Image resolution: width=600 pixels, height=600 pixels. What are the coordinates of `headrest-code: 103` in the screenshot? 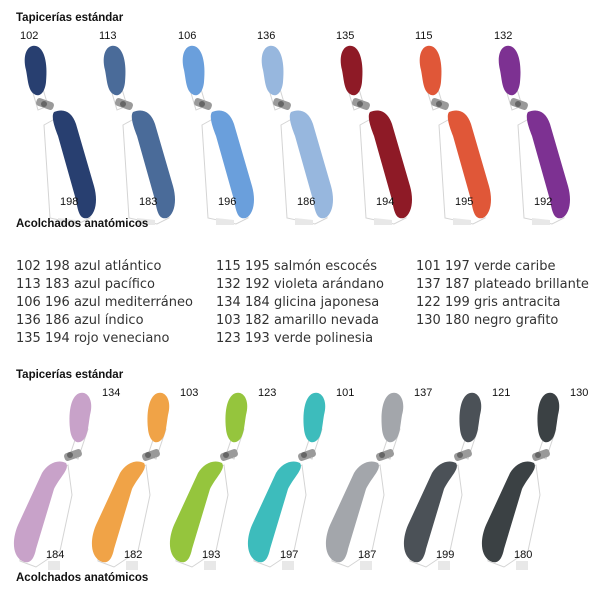 It's located at (189, 393).